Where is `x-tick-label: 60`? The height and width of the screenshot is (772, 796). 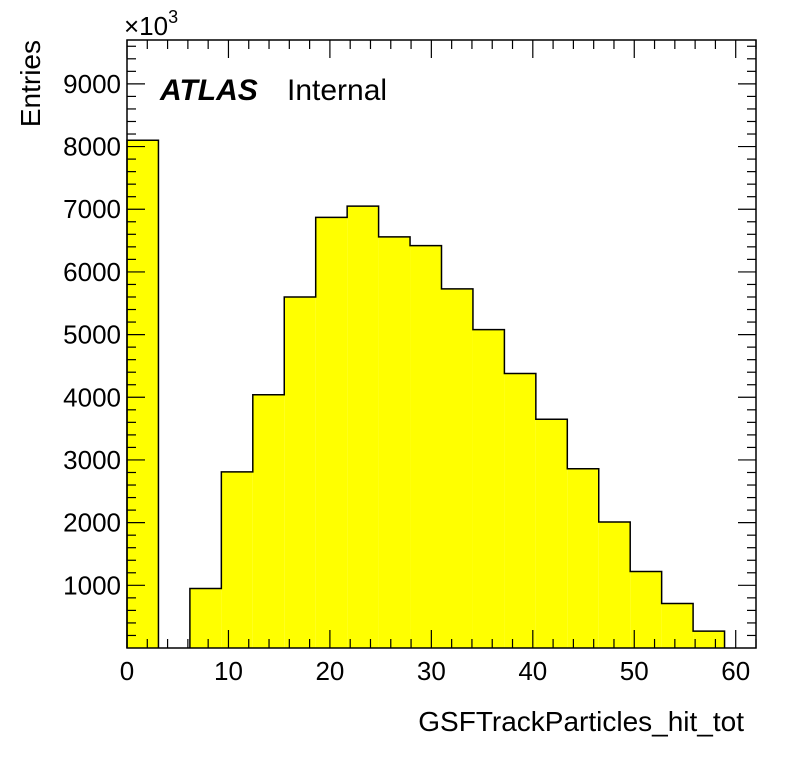
x-tick-label: 60 is located at coordinates (735, 671).